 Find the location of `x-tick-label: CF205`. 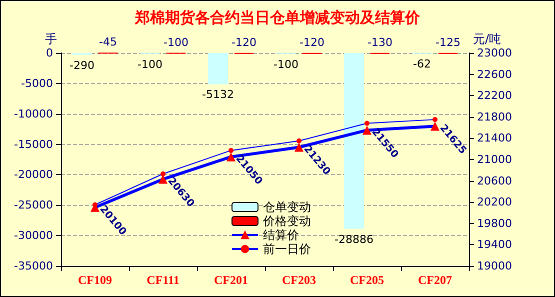

x-tick-label: CF205 is located at coordinates (367, 280).